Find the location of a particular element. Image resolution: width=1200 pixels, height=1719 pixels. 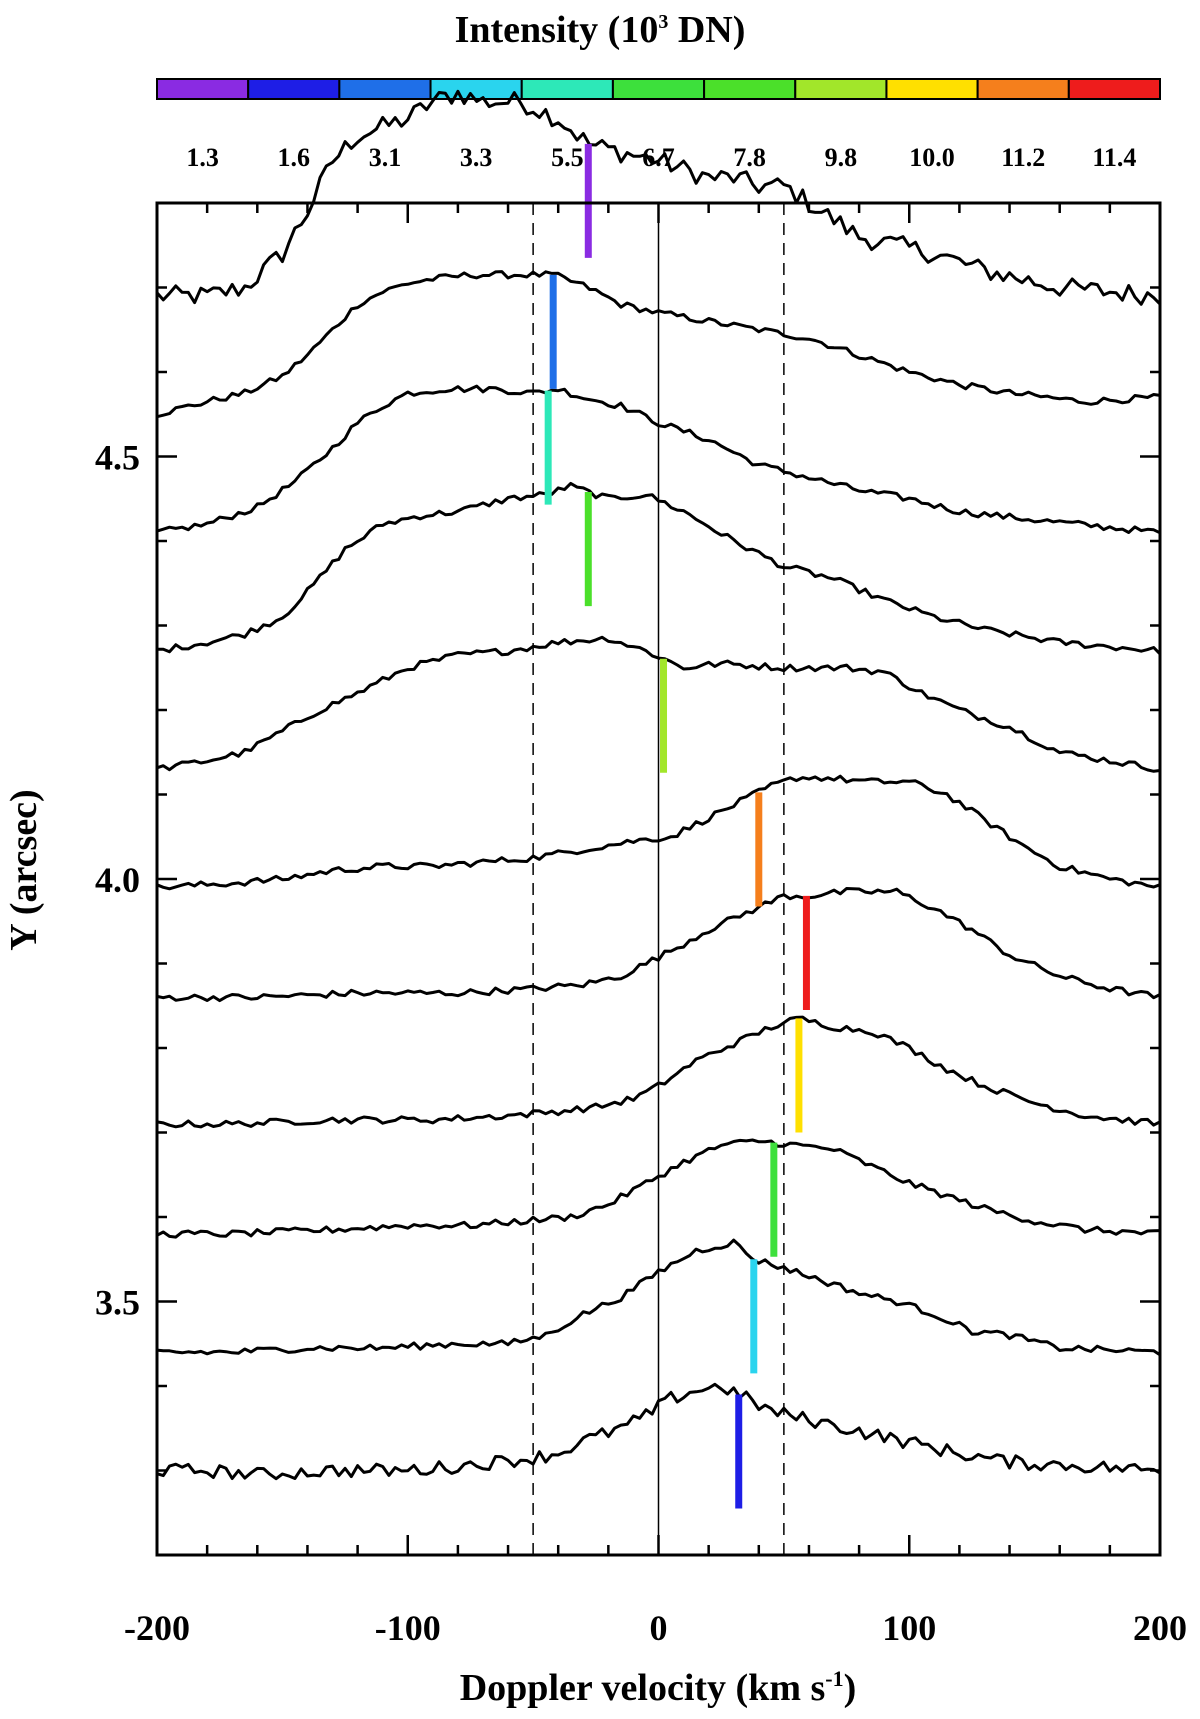

colorbar-label: 9.8 is located at coordinates (841, 157).